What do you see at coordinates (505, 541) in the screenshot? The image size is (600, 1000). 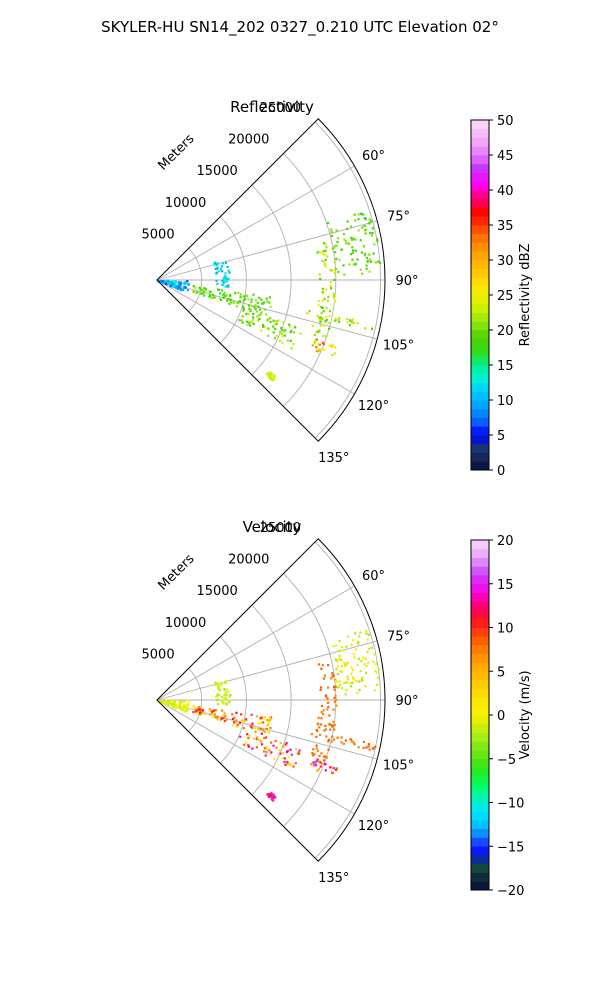 I see `colorbar-tick-label: 20` at bounding box center [505, 541].